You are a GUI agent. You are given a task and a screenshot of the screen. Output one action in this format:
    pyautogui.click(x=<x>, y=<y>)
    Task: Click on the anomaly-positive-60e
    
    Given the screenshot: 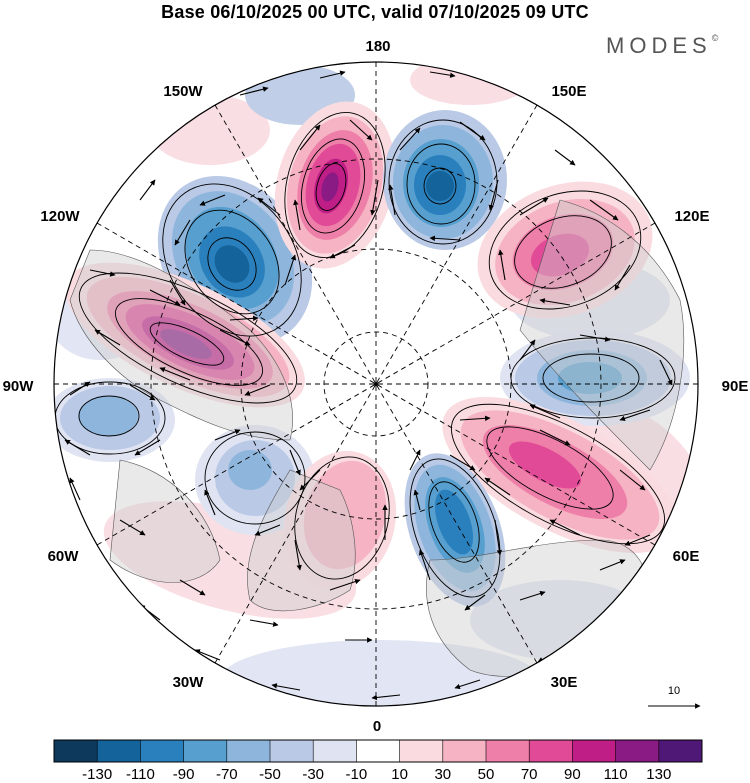 What is the action you would take?
    pyautogui.click(x=560, y=475)
    